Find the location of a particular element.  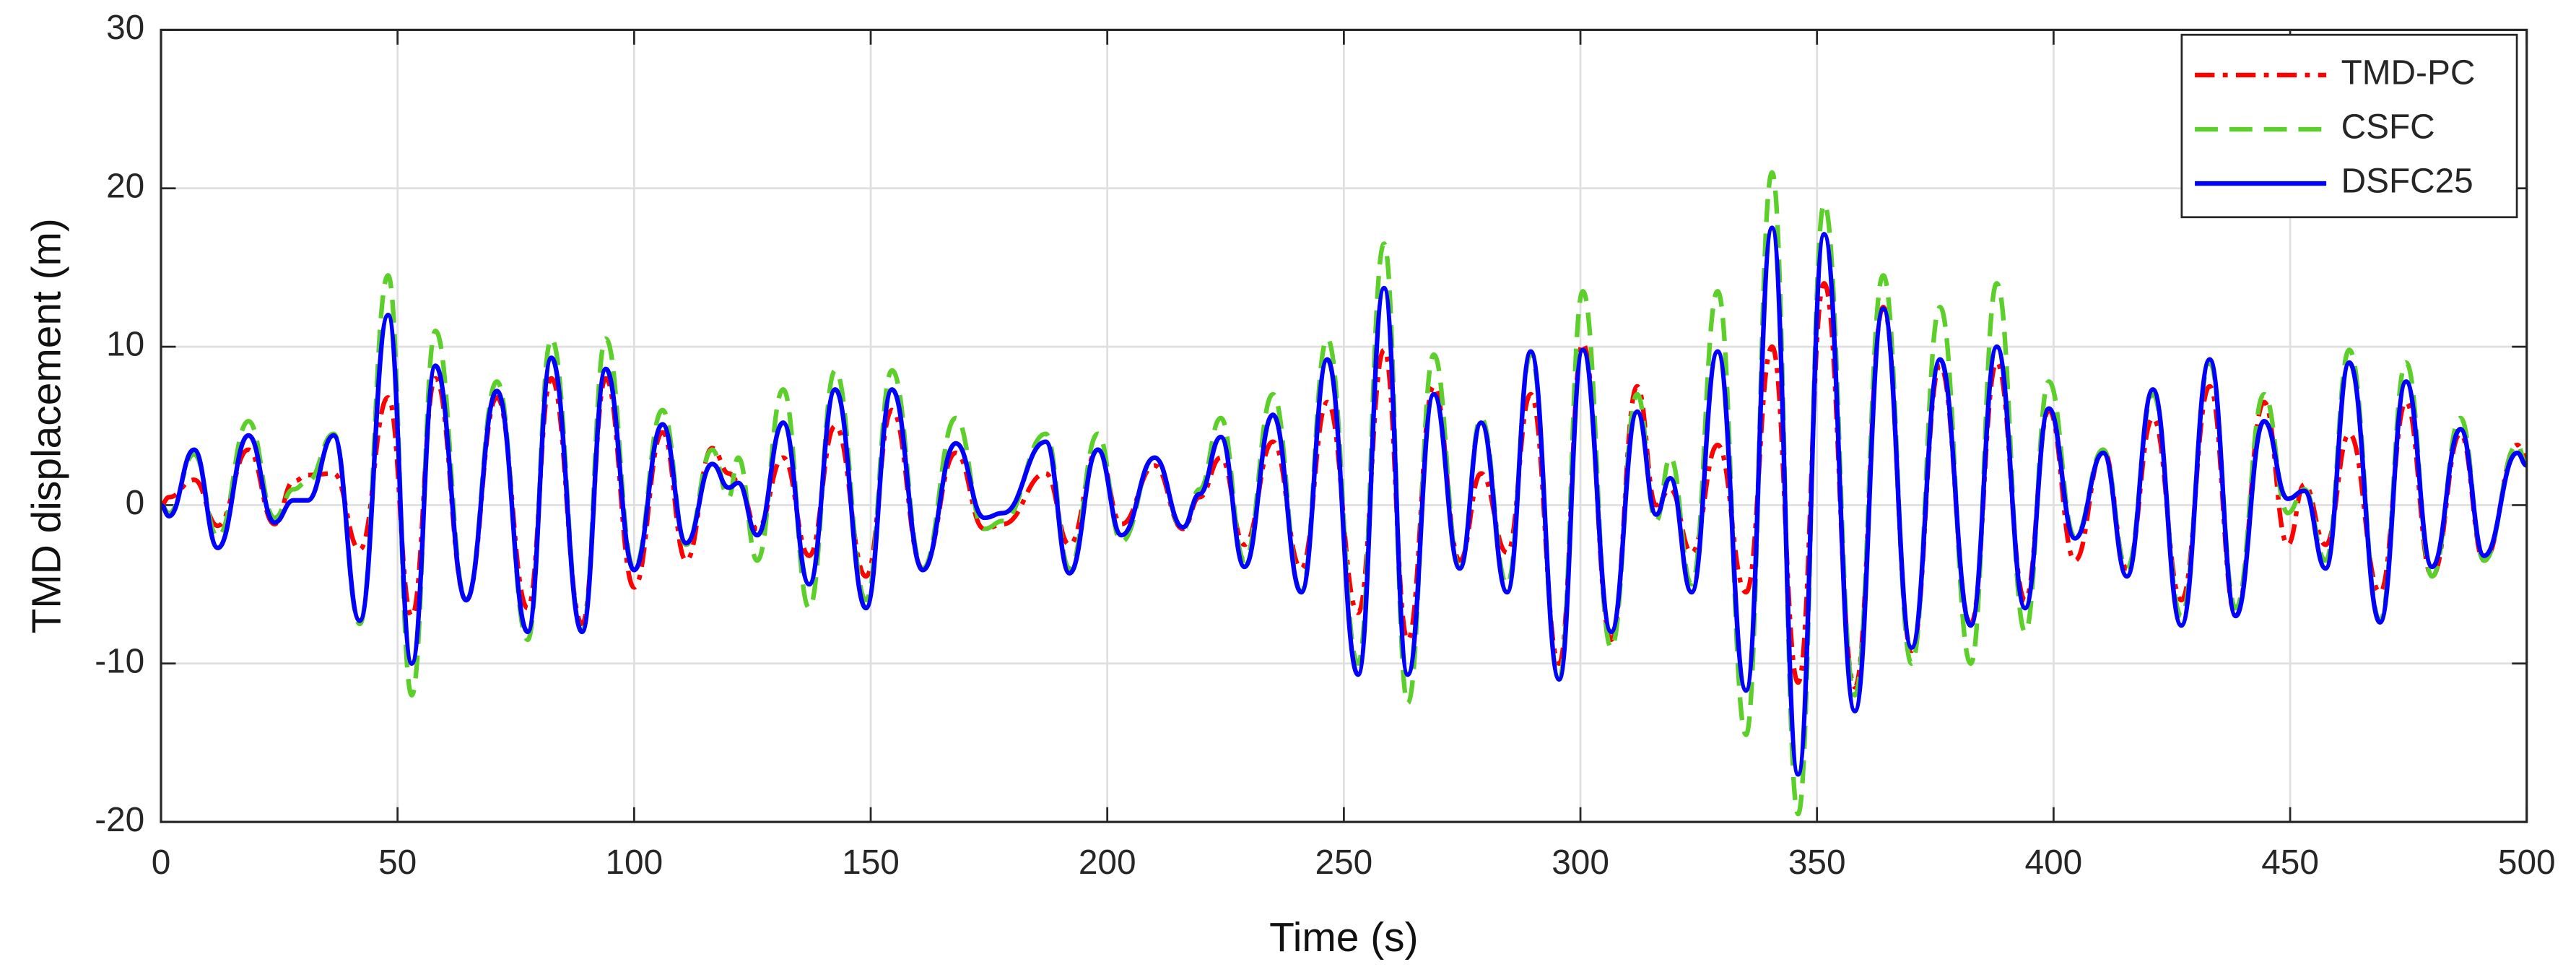

x-tick-label: 100 is located at coordinates (634, 863).